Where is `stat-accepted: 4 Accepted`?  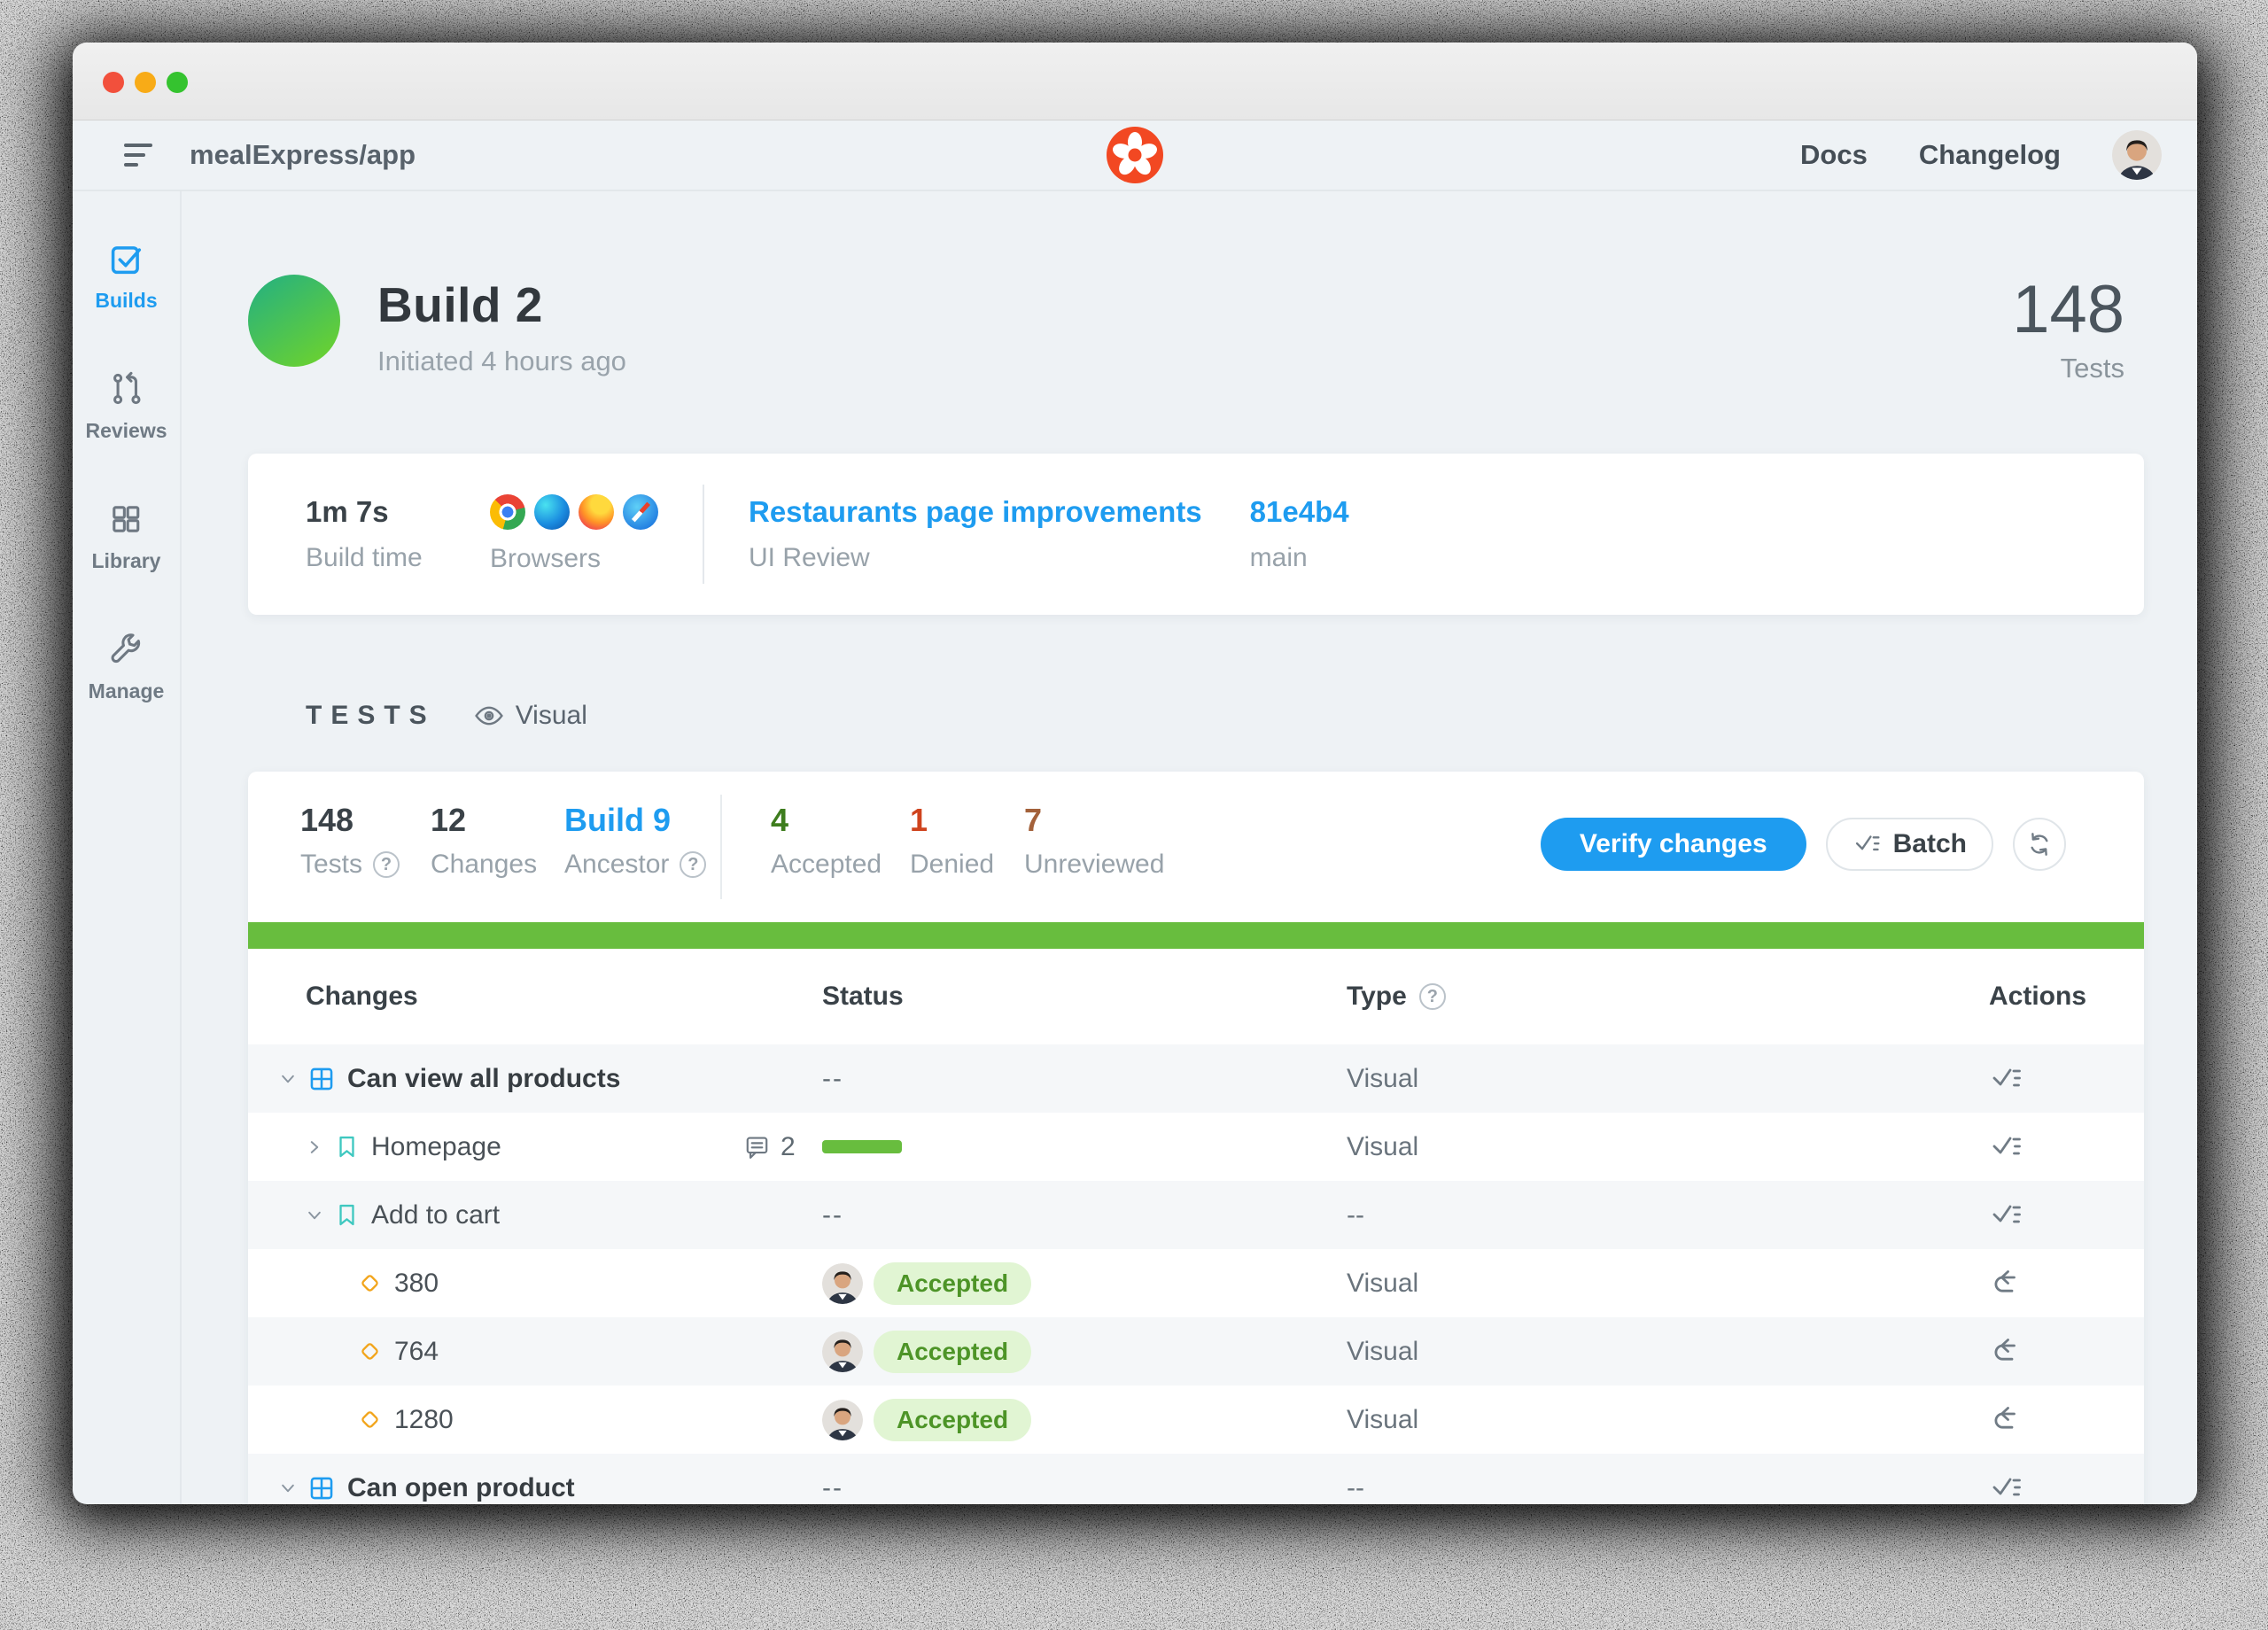
stat-accepted: 4 Accepted is located at coordinates (826, 841).